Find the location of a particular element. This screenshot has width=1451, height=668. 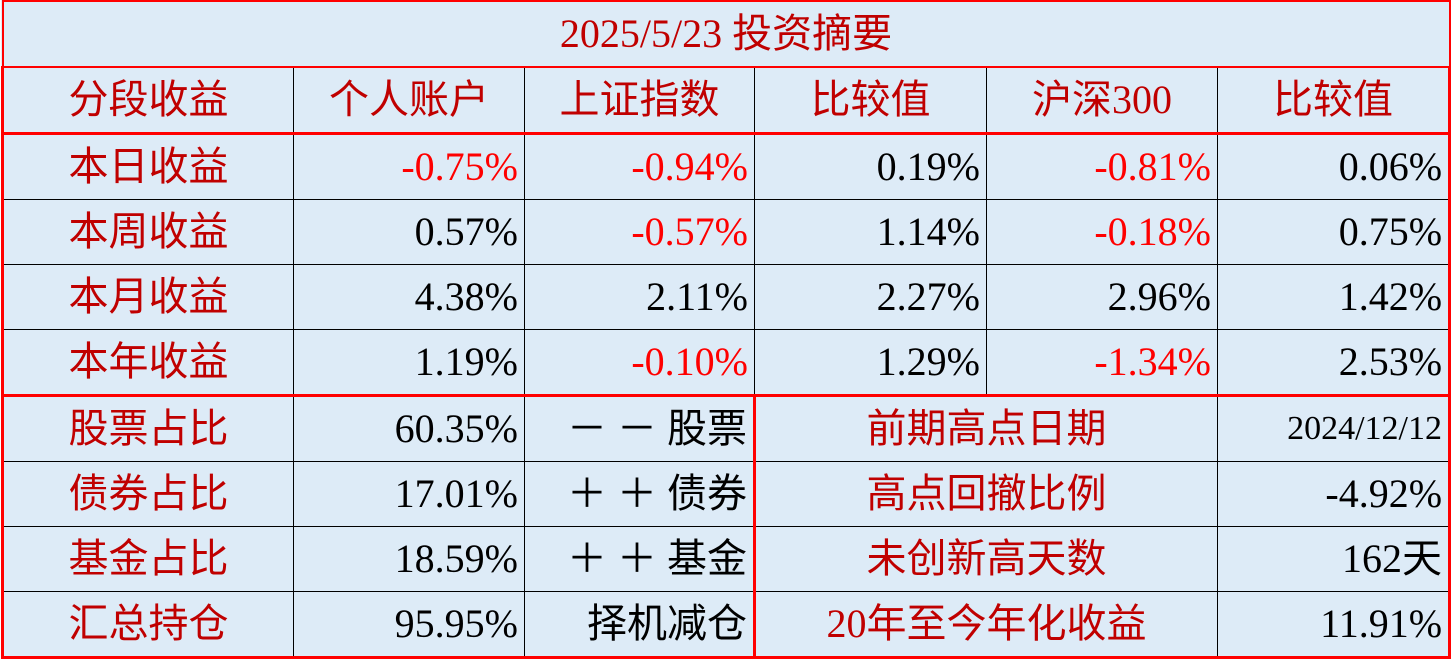

csi300-value: -0.18% is located at coordinates (1102, 232).